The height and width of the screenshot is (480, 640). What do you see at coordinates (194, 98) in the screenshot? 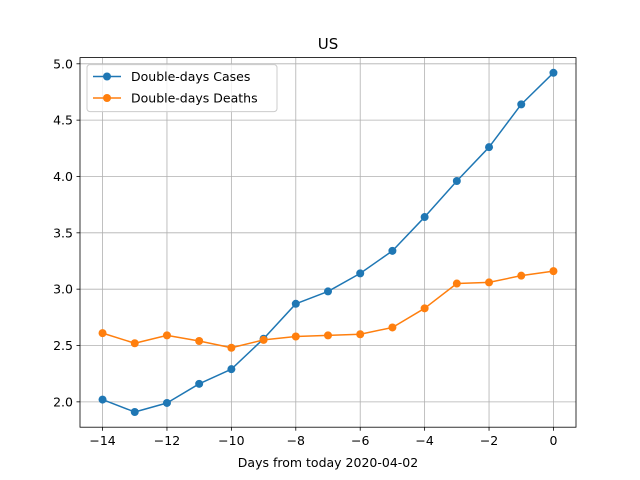
I see `legend-label: Double-days Deaths` at bounding box center [194, 98].